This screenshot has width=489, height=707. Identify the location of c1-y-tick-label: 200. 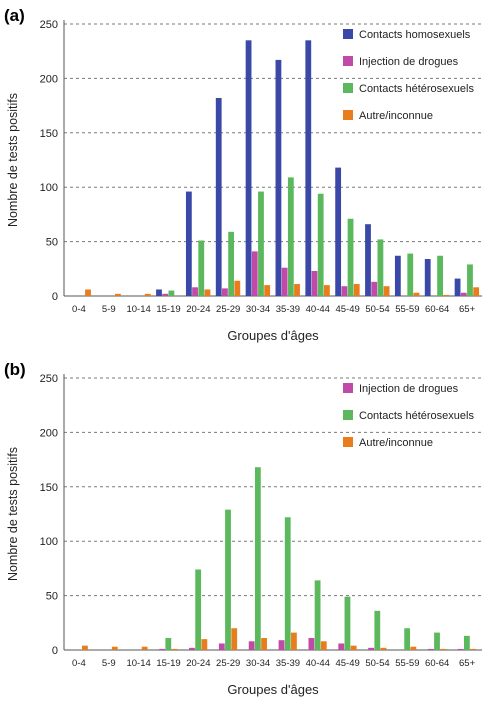
(49, 433).